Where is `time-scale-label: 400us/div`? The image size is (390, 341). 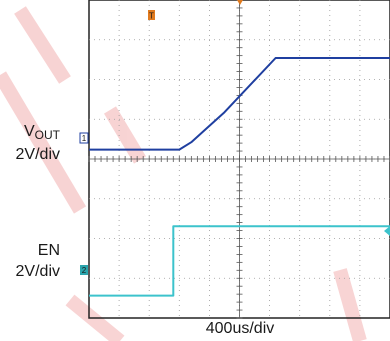 time-scale-label: 400us/div is located at coordinates (240, 328).